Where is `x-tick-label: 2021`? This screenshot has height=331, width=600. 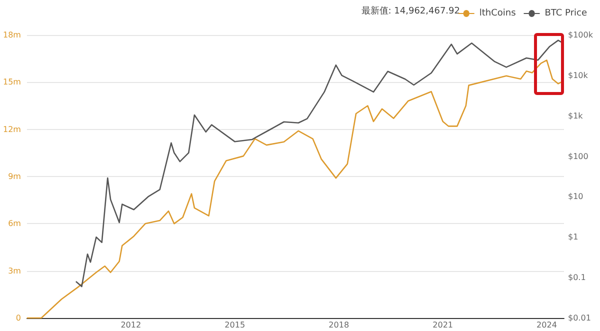 x-tick-label: 2021 is located at coordinates (443, 325).